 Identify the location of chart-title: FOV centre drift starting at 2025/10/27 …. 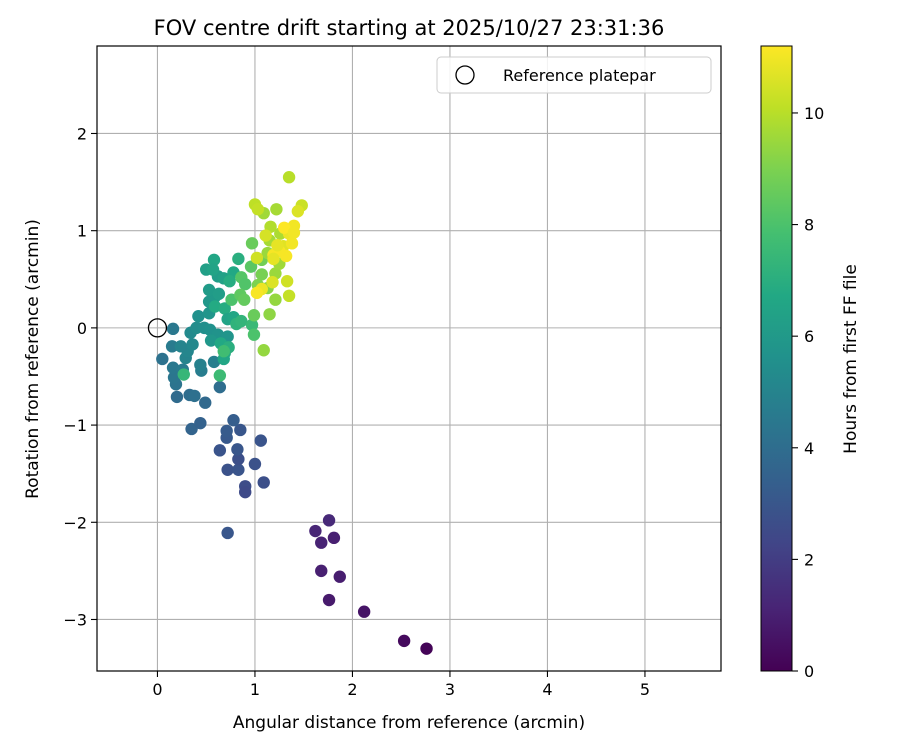
(409, 28).